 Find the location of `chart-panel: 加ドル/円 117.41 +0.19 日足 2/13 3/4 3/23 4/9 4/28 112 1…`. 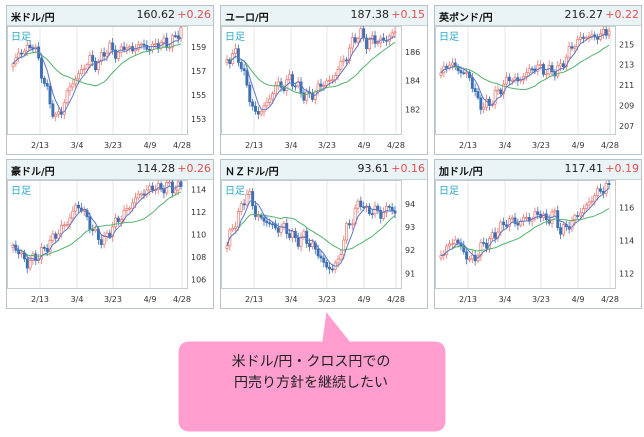

chart-panel: 加ドル/円 117.41 +0.19 日足 2/13 3/4 3/23 4/9 4/28 112 1… is located at coordinates (538, 234).